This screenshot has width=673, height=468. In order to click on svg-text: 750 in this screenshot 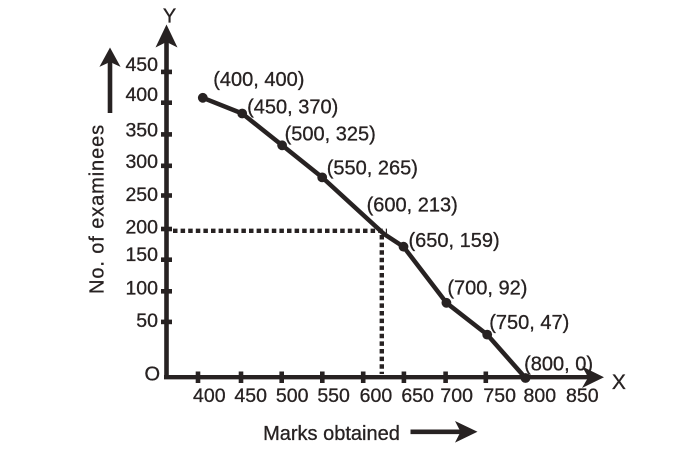, I will do `click(499, 396)`.